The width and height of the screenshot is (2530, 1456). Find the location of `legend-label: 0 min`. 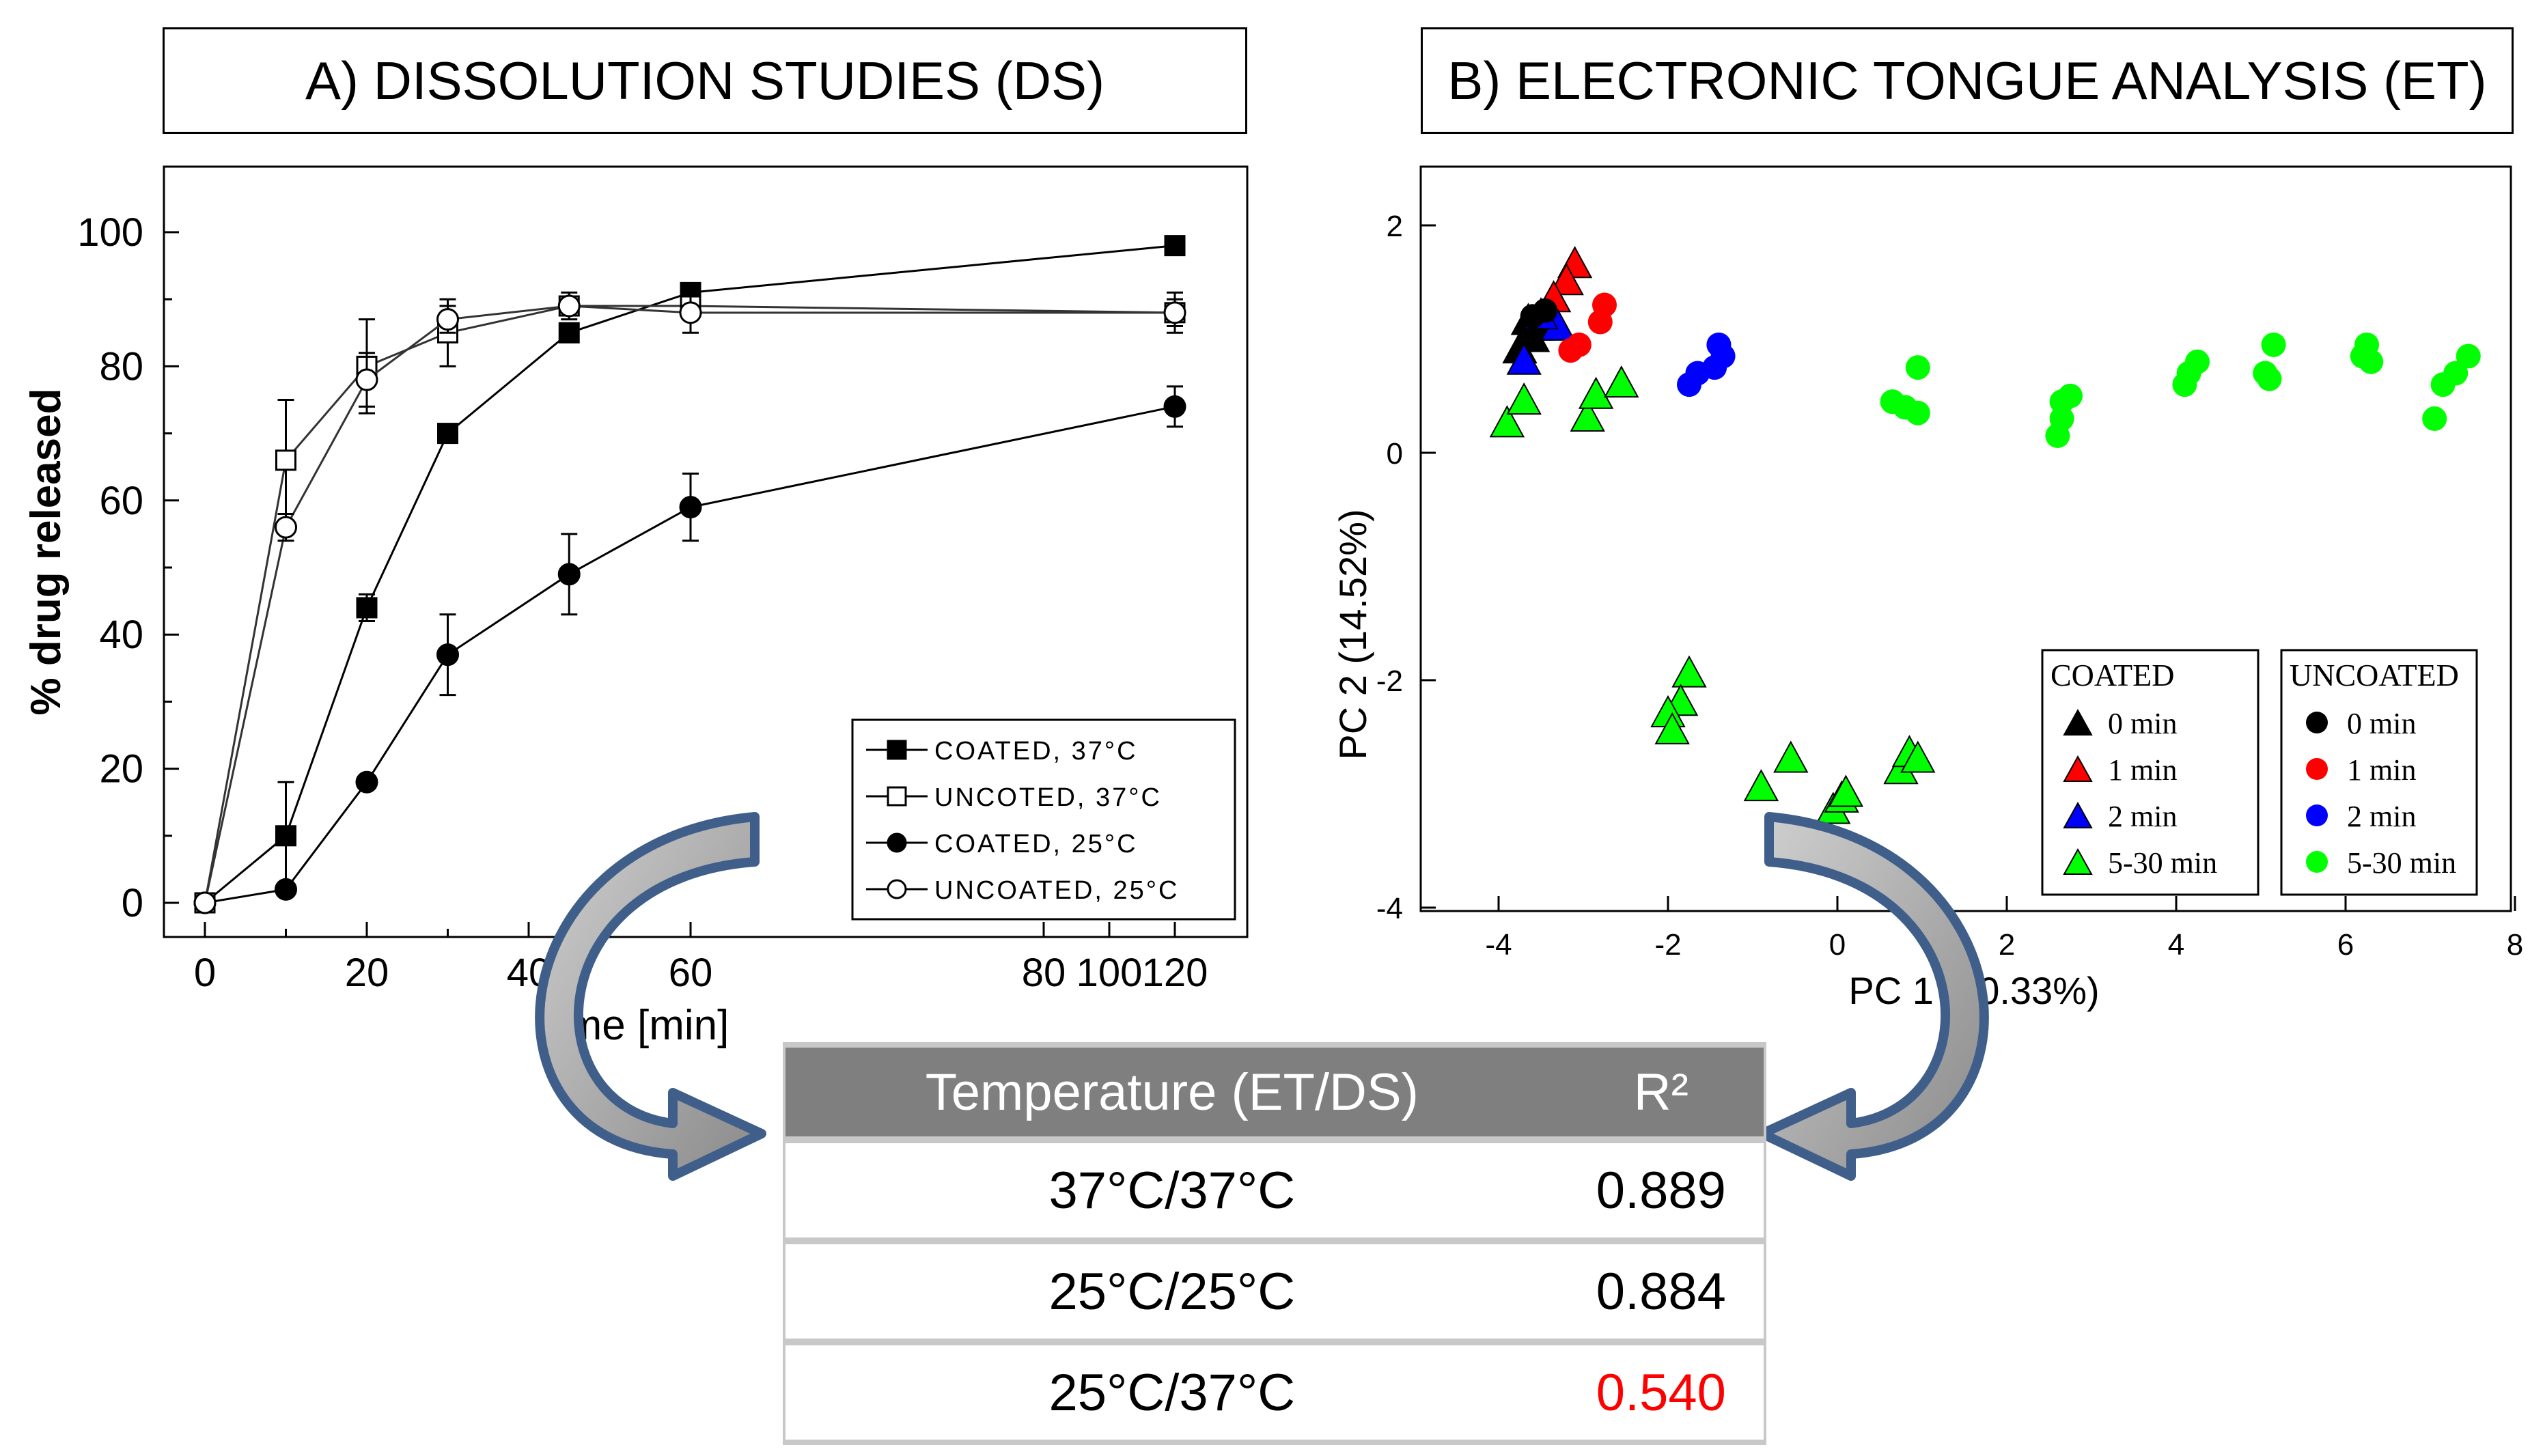

legend-label: 0 min is located at coordinates (2142, 723).